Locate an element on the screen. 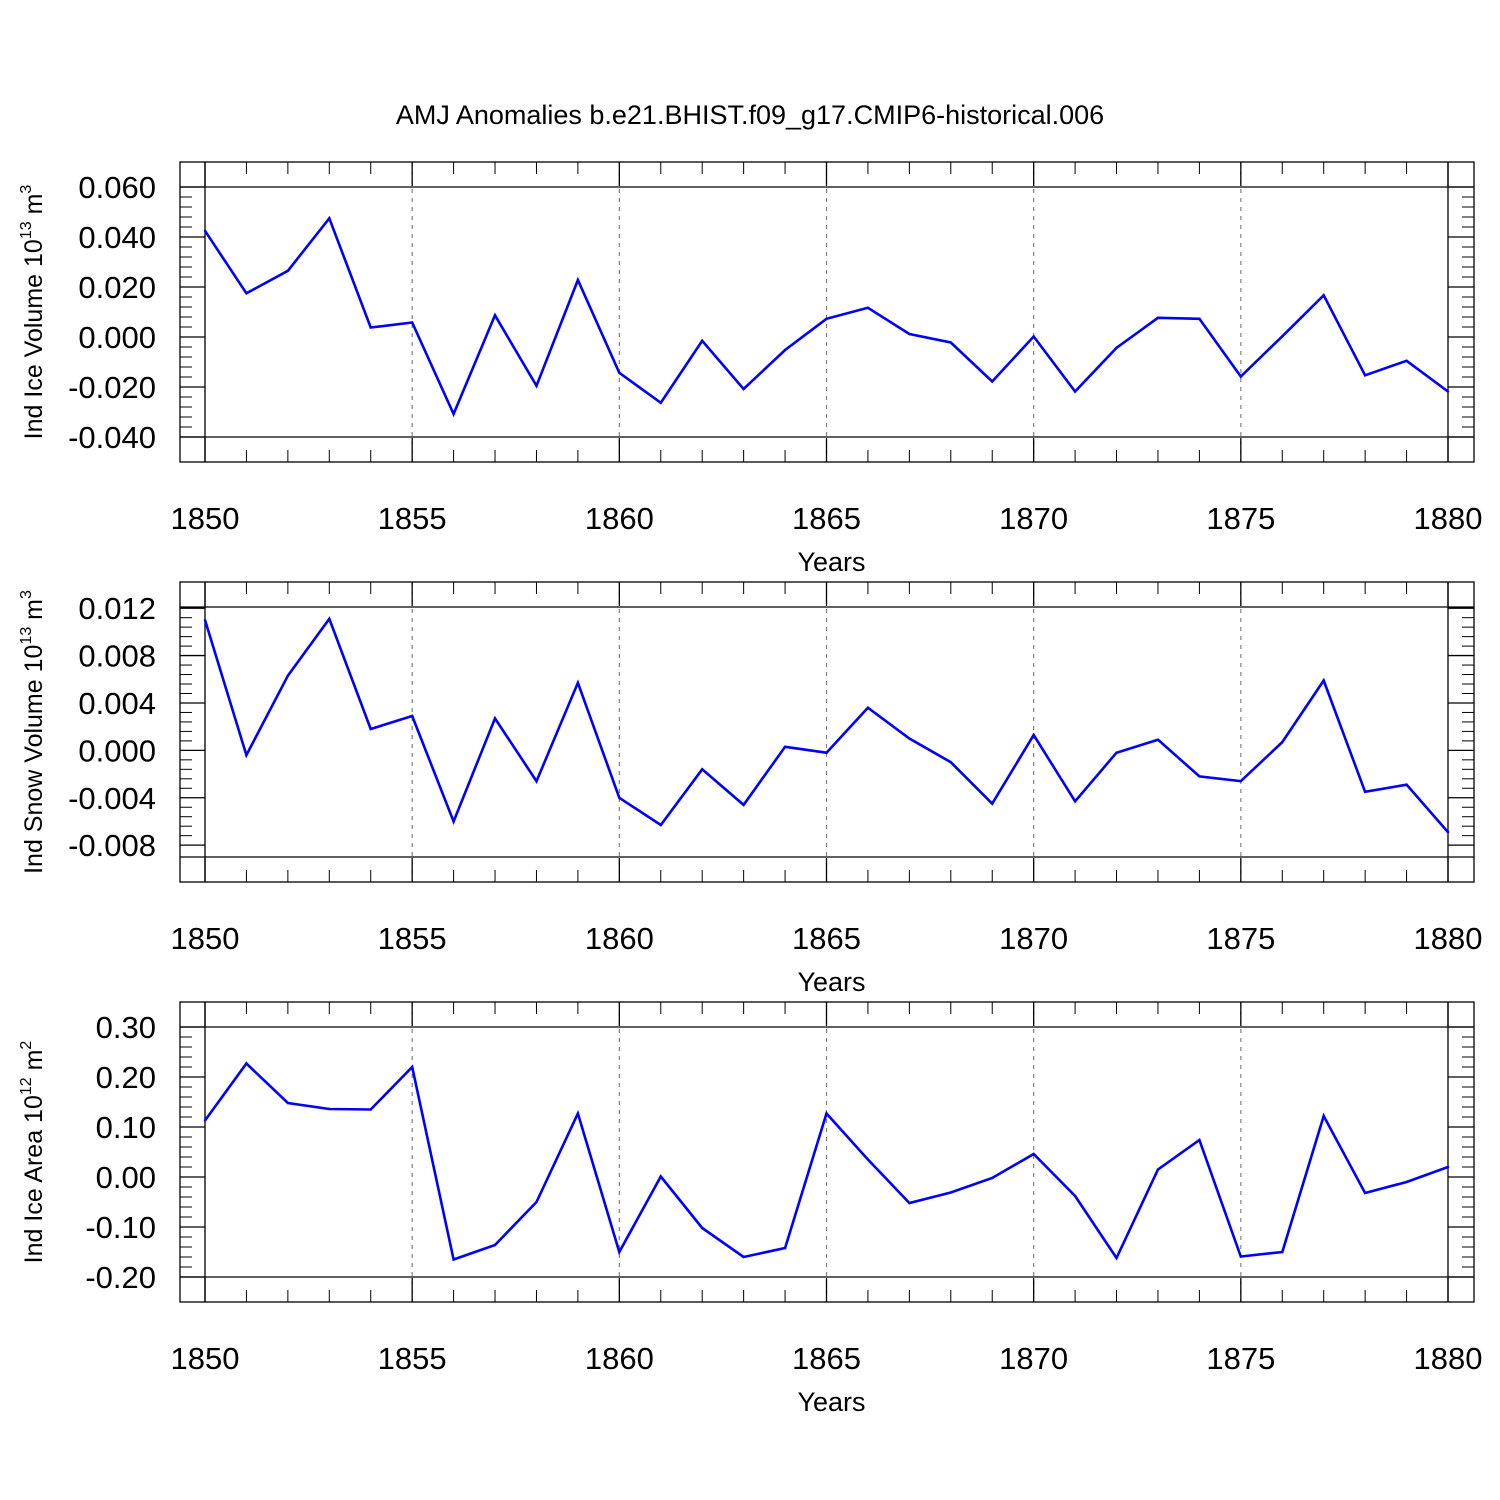  x-tick-label: 1880 is located at coordinates (1448, 1358).